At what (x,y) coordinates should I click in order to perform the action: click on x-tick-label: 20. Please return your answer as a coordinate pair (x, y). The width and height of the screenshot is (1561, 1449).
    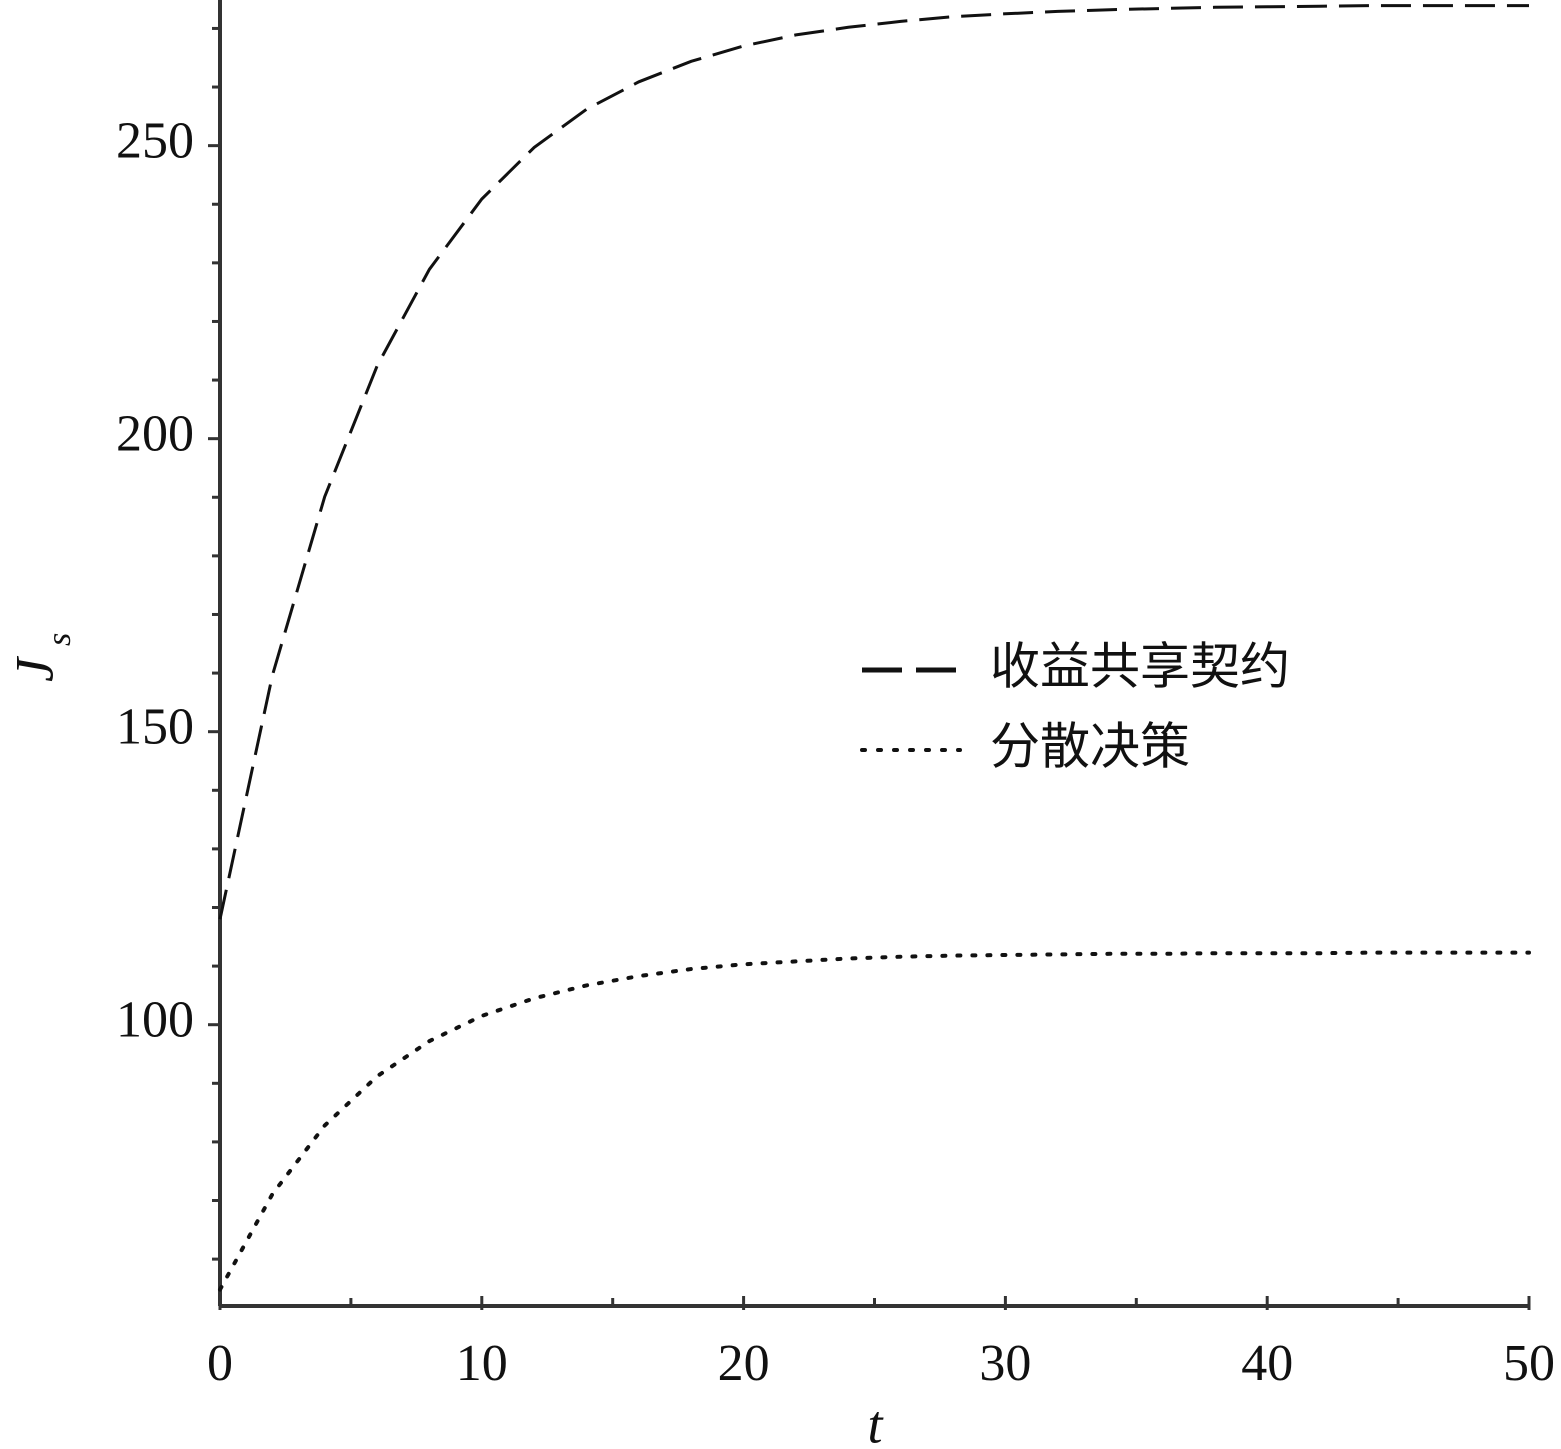
    Looking at the image, I should click on (744, 1363).